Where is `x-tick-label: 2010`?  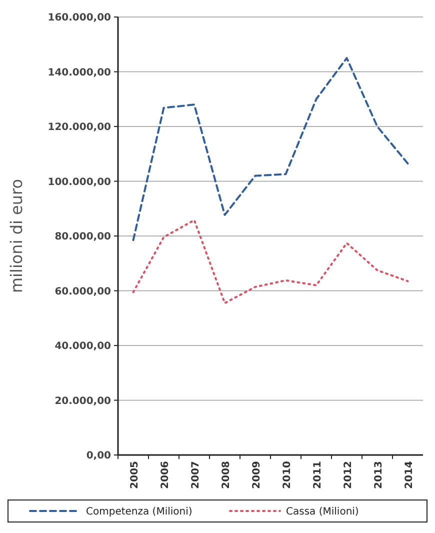 x-tick-label: 2010 is located at coordinates (287, 474).